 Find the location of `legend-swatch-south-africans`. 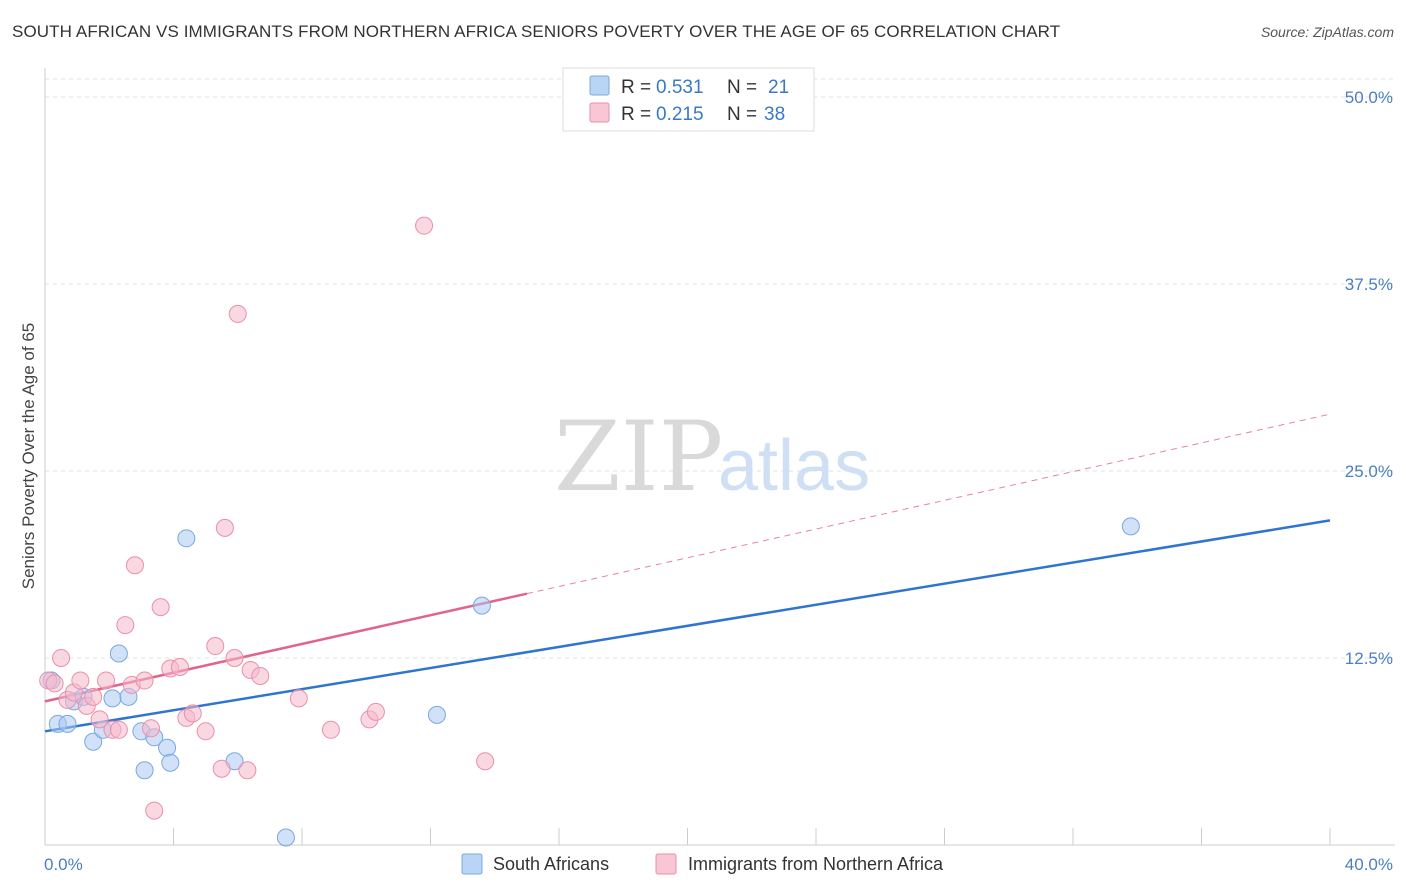

legend-swatch-south-africans is located at coordinates (599, 85).